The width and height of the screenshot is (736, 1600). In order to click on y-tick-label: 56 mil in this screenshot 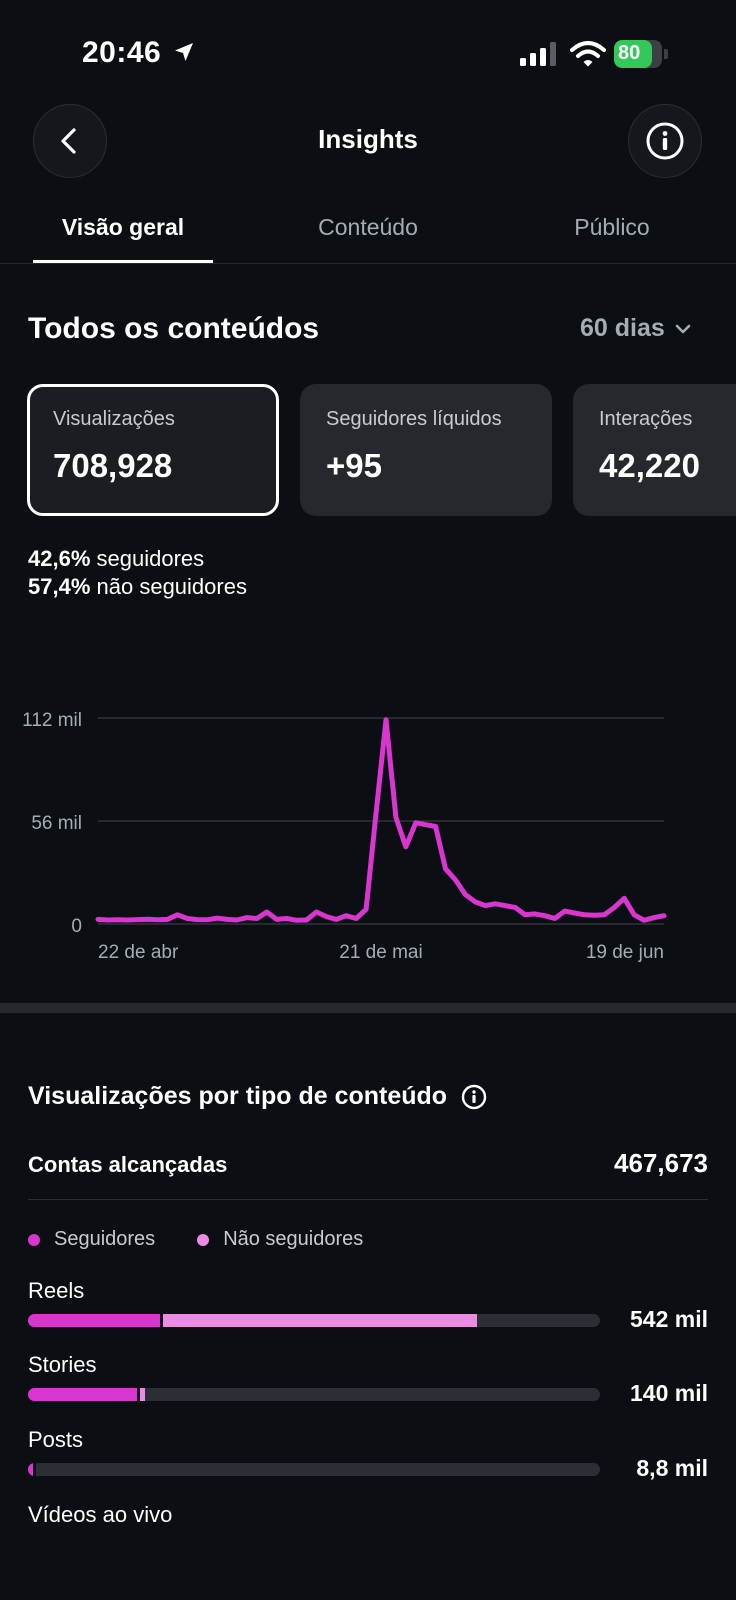, I will do `click(56, 823)`.